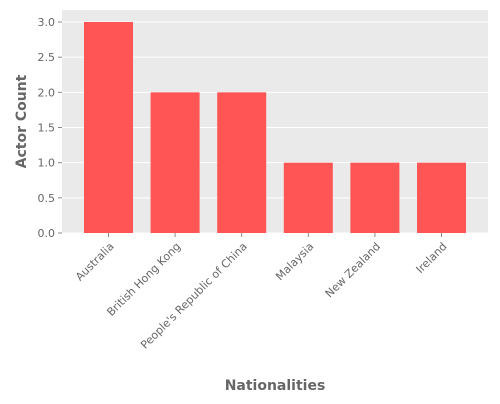  I want to click on y-tick-label: 1.5, so click(47, 128).